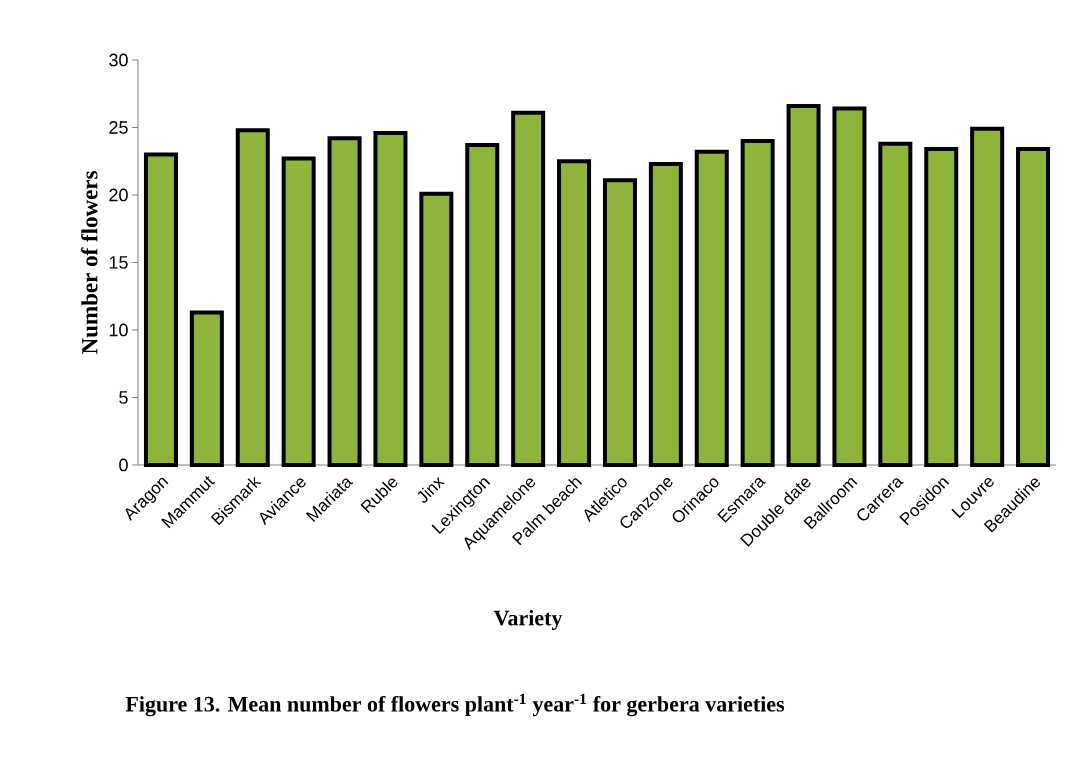  What do you see at coordinates (123, 465) in the screenshot?
I see `y-tick-label: 0` at bounding box center [123, 465].